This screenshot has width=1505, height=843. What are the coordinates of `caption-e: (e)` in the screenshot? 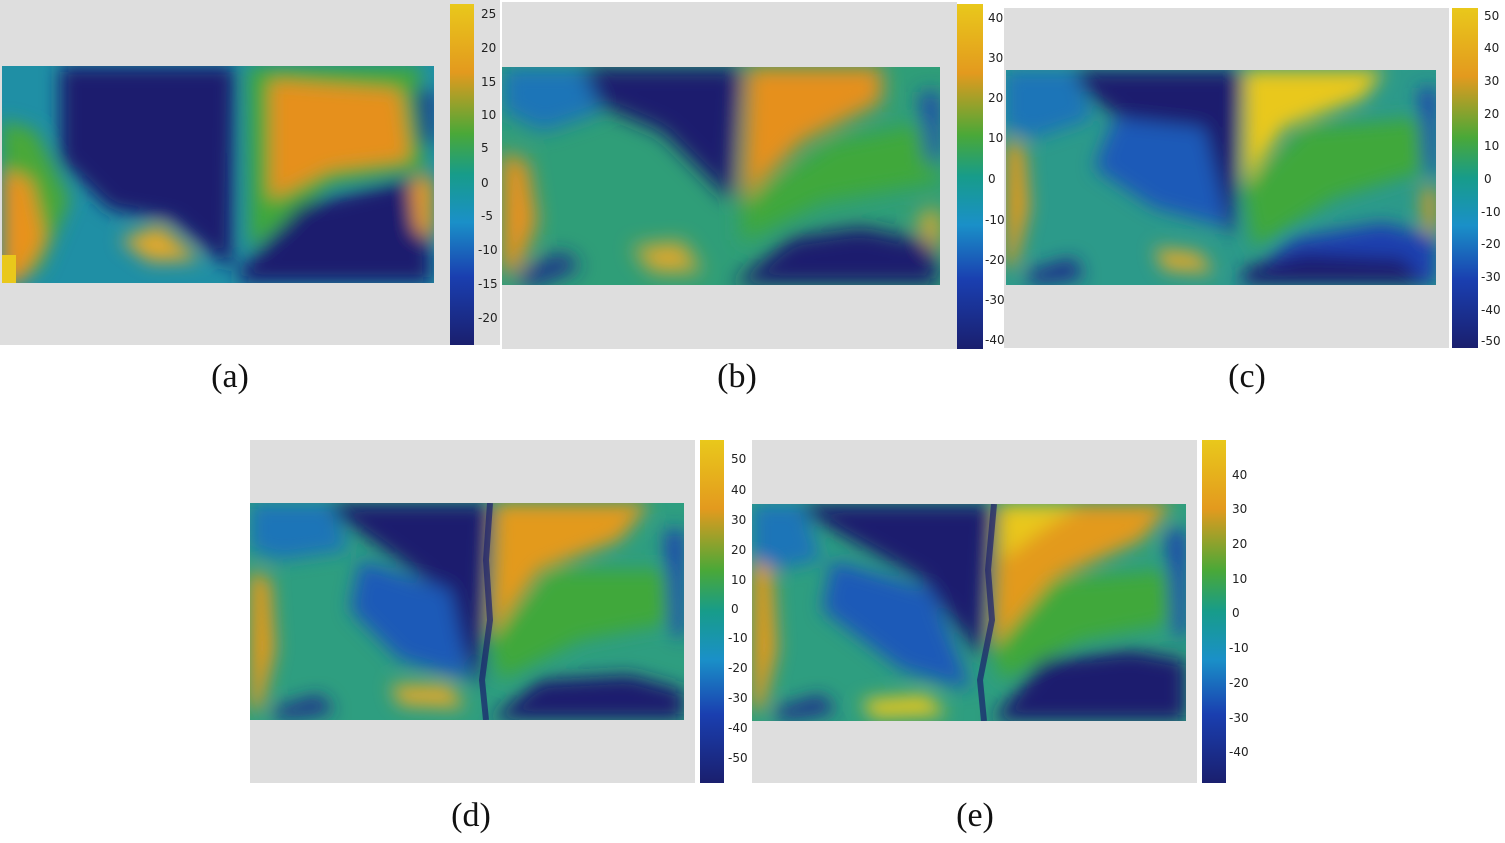 It's located at (975, 815).